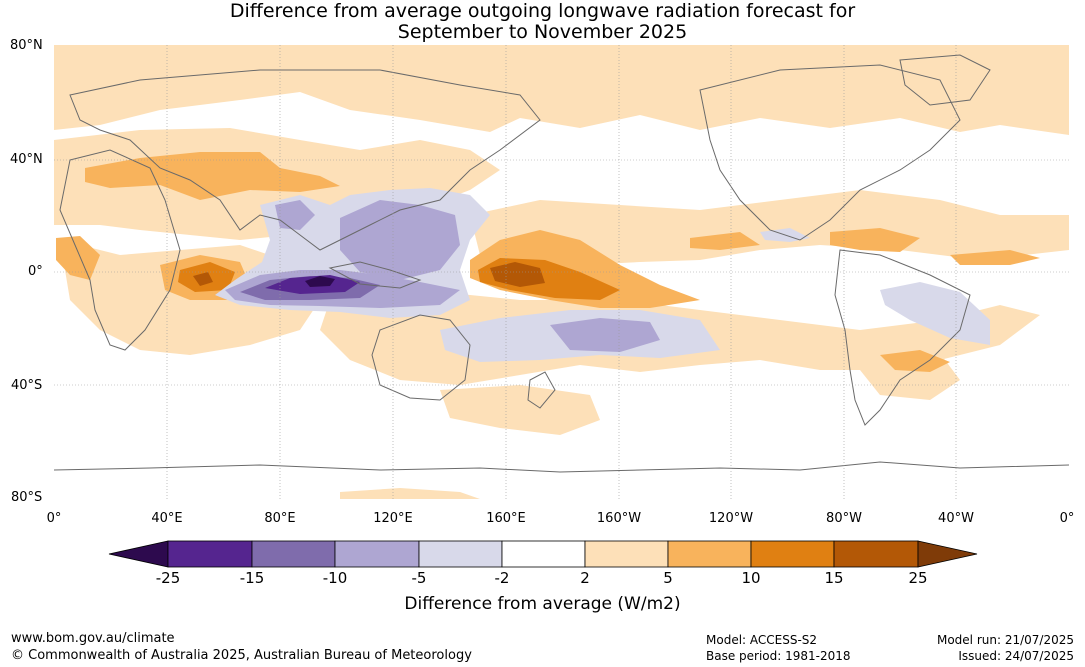 This screenshot has width=1085, height=667. What do you see at coordinates (541, 390) in the screenshot?
I see `coastline-new-zealand` at bounding box center [541, 390].